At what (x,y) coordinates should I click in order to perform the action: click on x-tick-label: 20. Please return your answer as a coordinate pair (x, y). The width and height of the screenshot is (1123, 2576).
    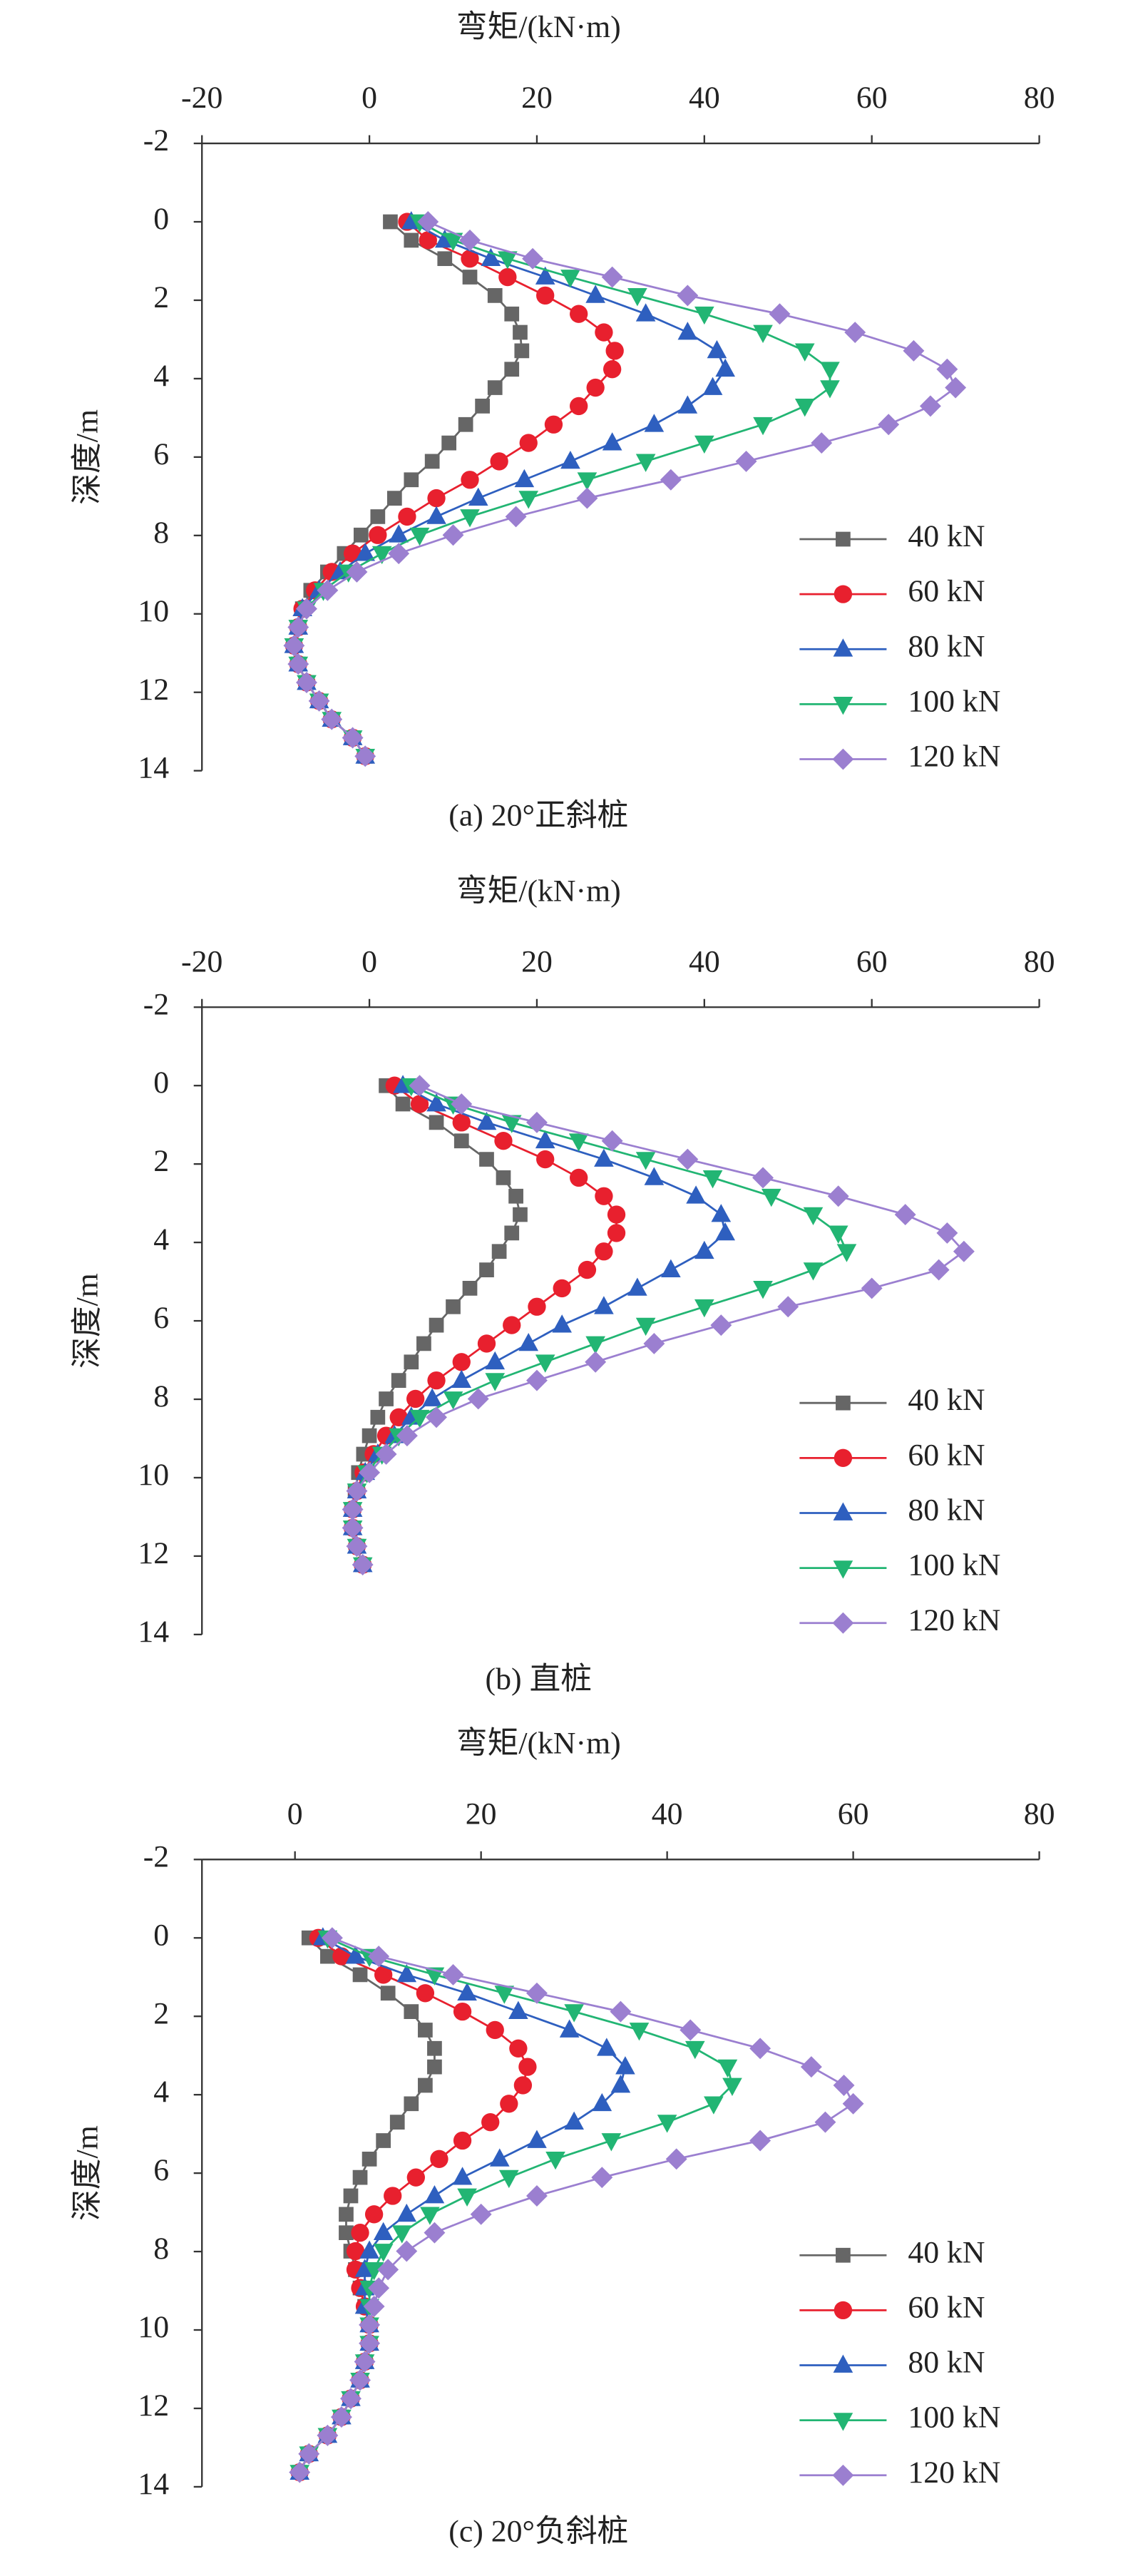
    Looking at the image, I should click on (537, 961).